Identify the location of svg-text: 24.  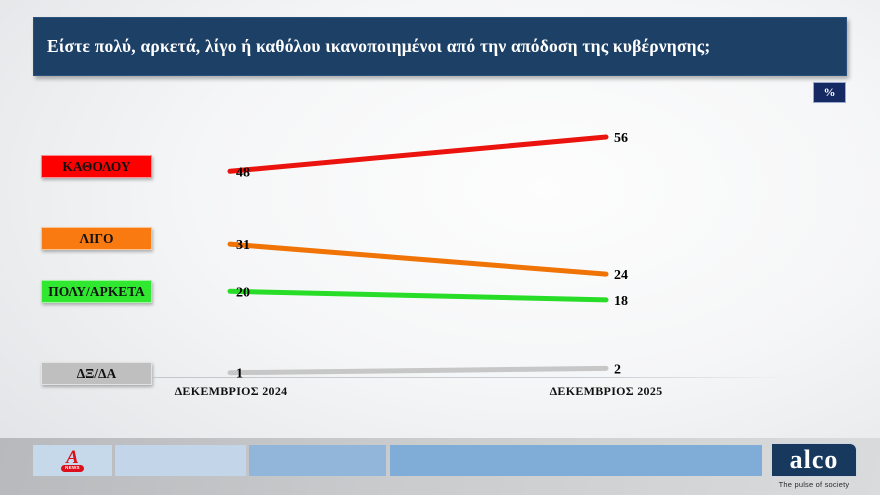
(621, 275).